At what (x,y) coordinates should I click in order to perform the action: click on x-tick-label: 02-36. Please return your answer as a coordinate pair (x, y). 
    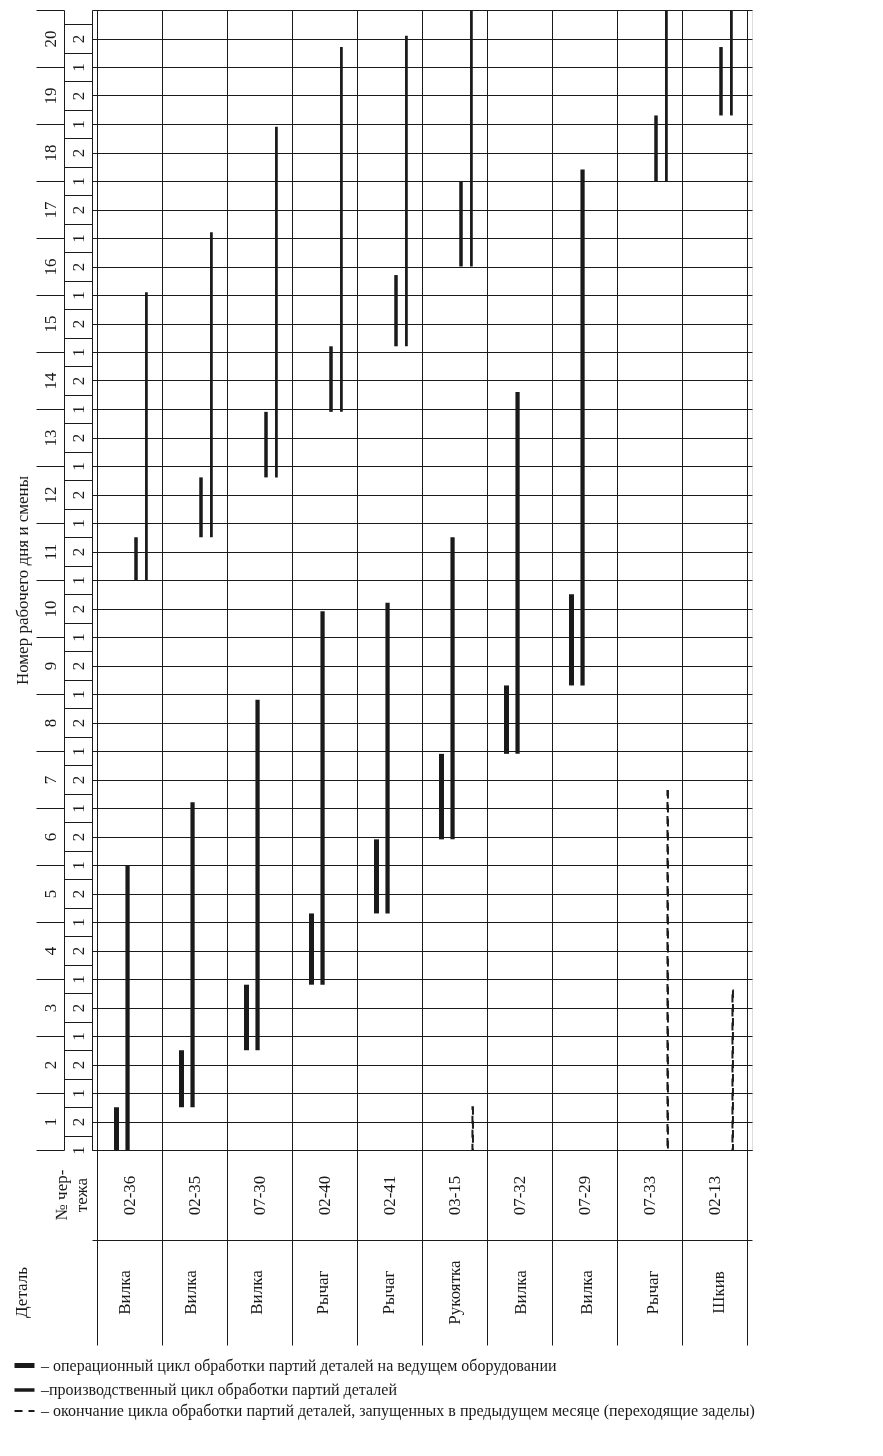
    Looking at the image, I should click on (129, 1195).